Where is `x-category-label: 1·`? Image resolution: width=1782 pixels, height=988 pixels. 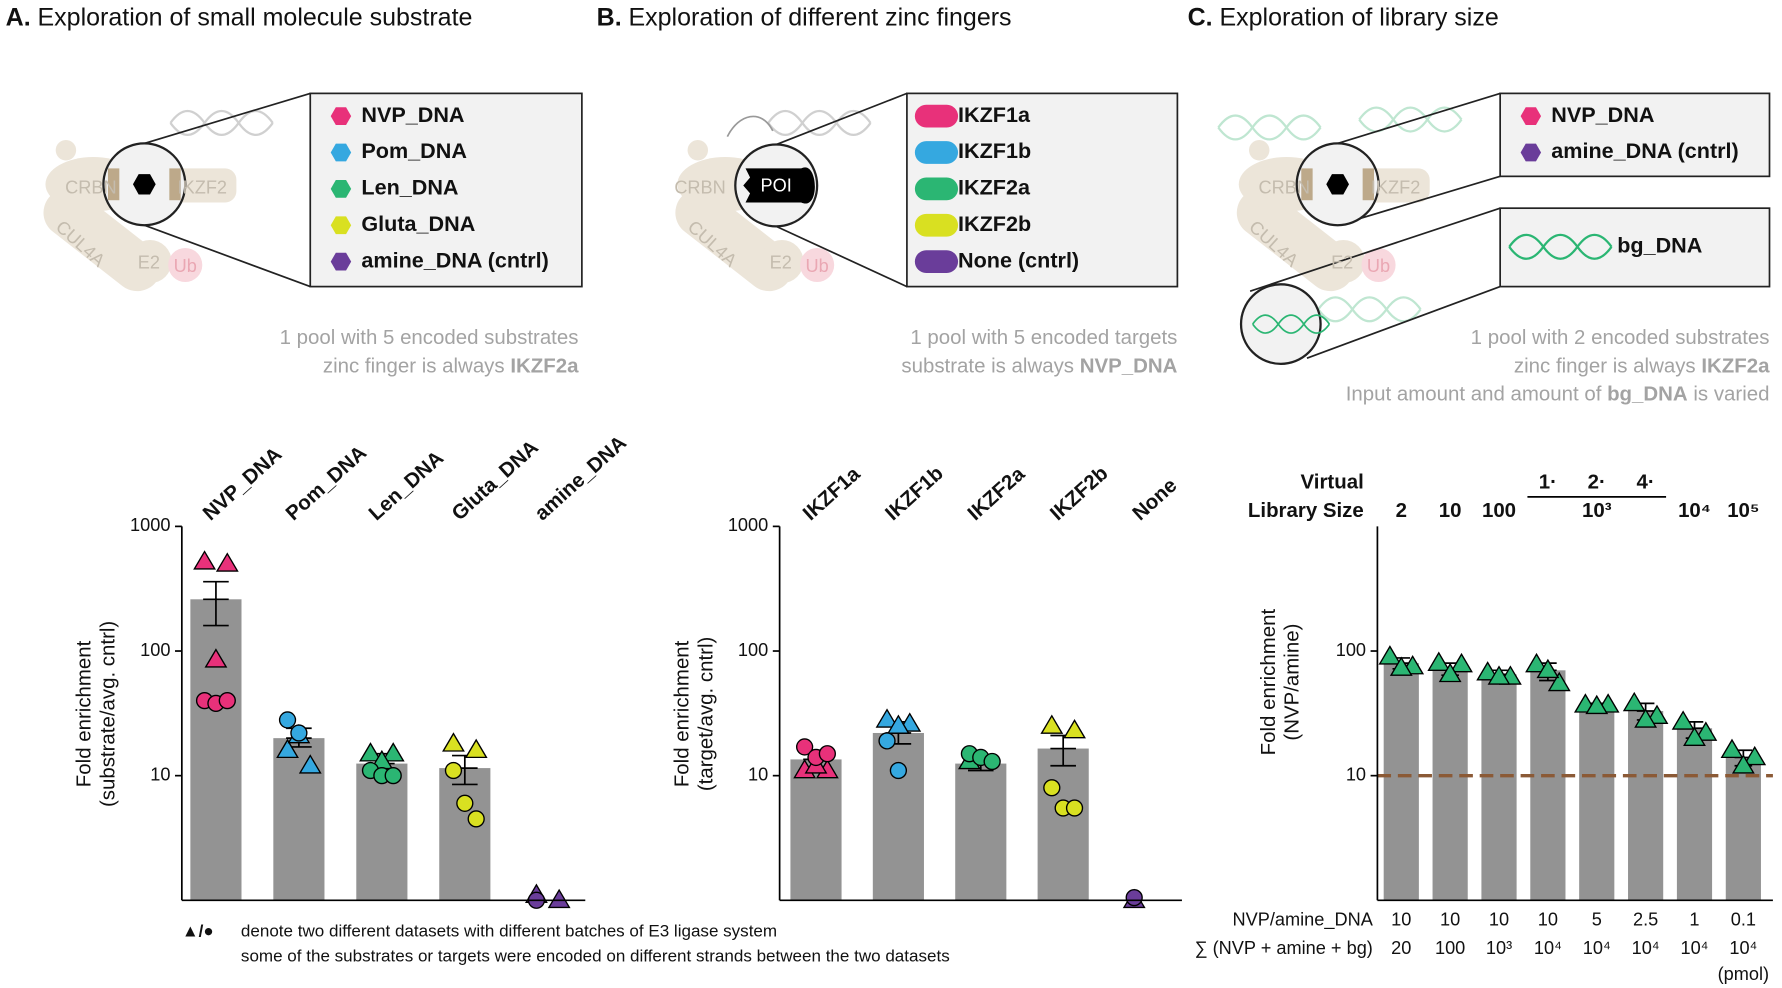 x-category-label: 1· is located at coordinates (1548, 482).